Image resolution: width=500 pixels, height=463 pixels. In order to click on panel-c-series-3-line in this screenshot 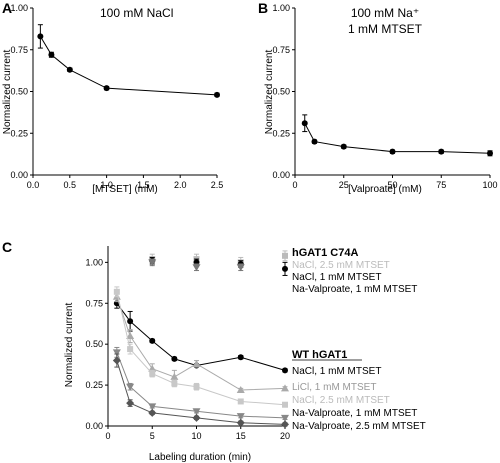, I will do `click(201, 336)`.